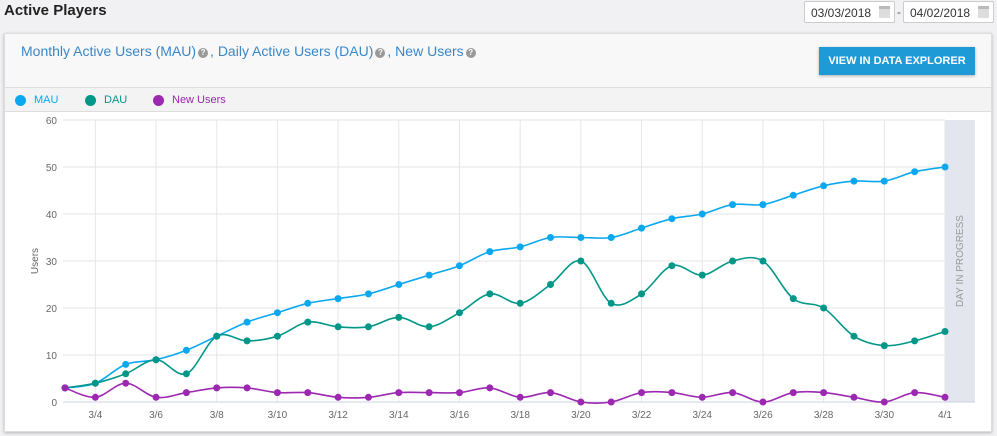  What do you see at coordinates (52, 262) in the screenshot?
I see `y-tick-label: 30` at bounding box center [52, 262].